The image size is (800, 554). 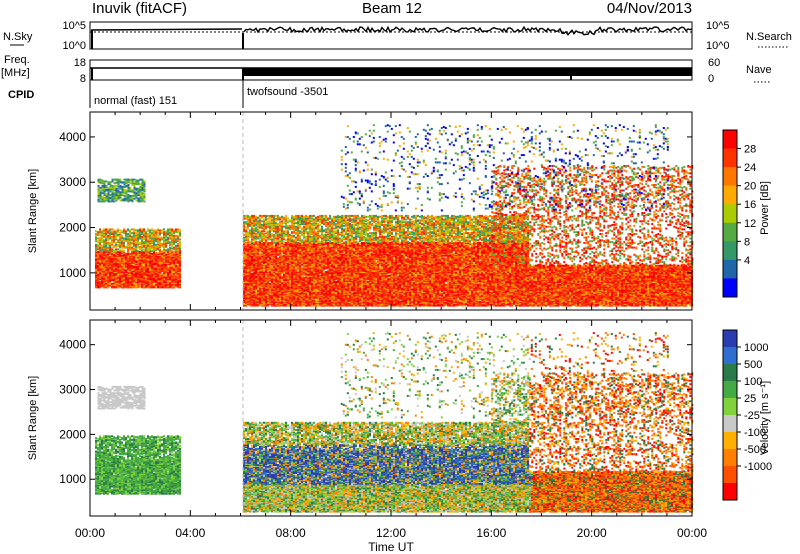 What do you see at coordinates (711, 79) in the screenshot?
I see `nave-tick-low: 0` at bounding box center [711, 79].